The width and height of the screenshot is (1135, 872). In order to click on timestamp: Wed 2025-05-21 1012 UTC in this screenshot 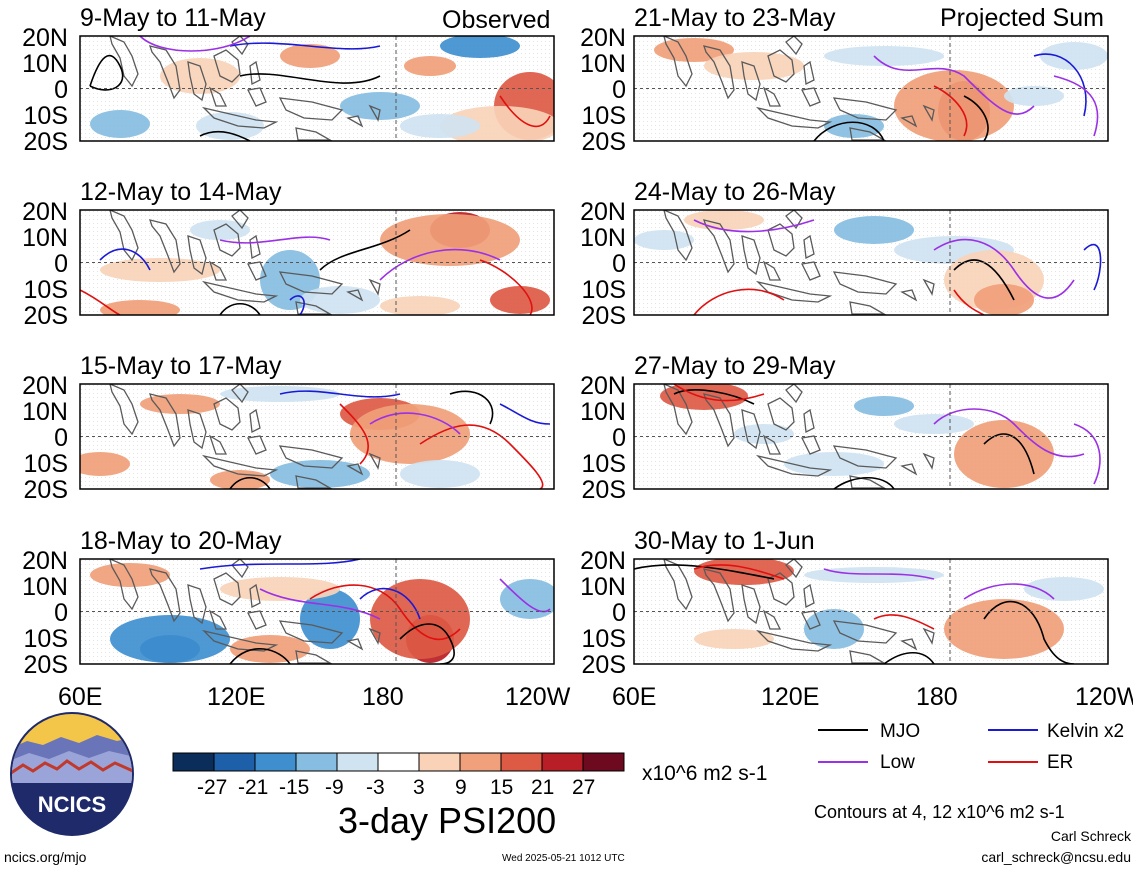, I will do `click(563, 858)`.